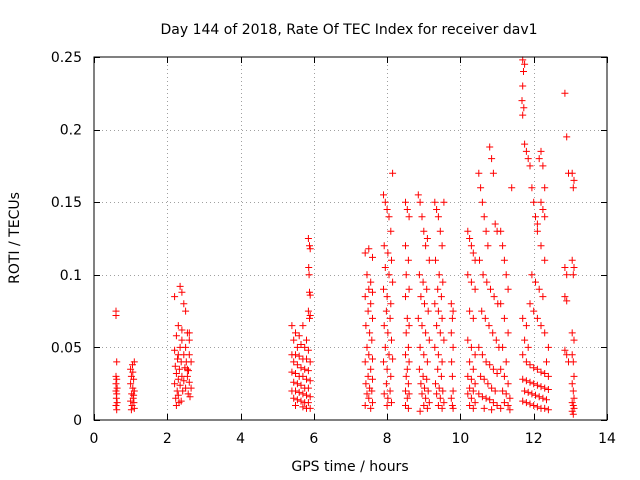  Describe the element at coordinates (349, 467) in the screenshot. I see `x-axis-label: GPS time / hours` at that location.